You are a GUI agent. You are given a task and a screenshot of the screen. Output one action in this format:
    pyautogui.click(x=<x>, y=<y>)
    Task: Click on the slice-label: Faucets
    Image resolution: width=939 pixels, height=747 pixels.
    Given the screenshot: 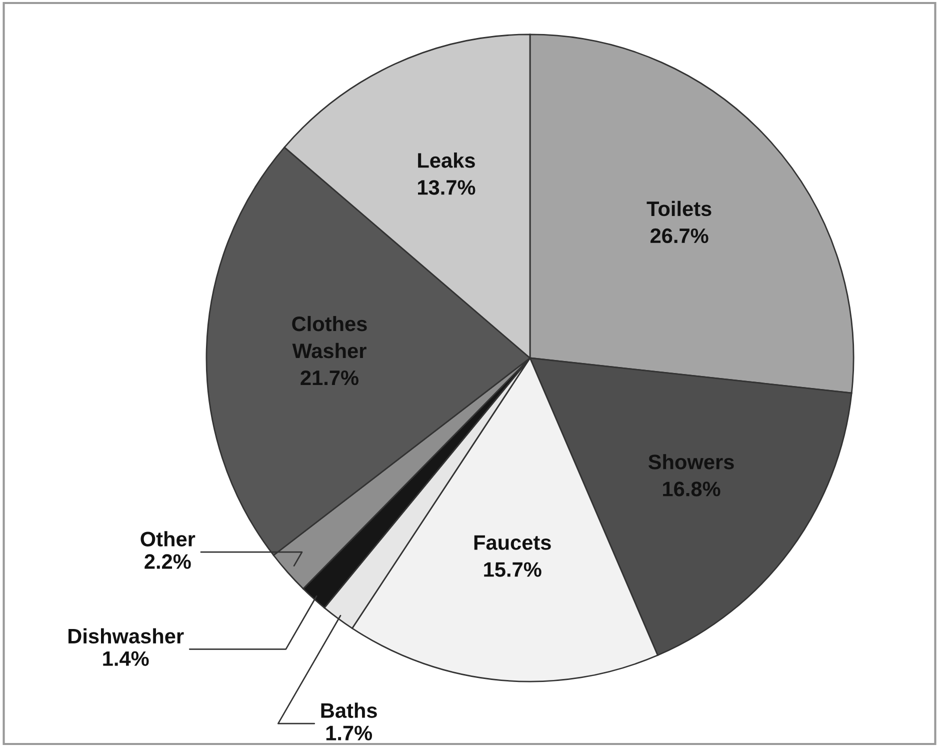 What is the action you would take?
    pyautogui.click(x=512, y=542)
    